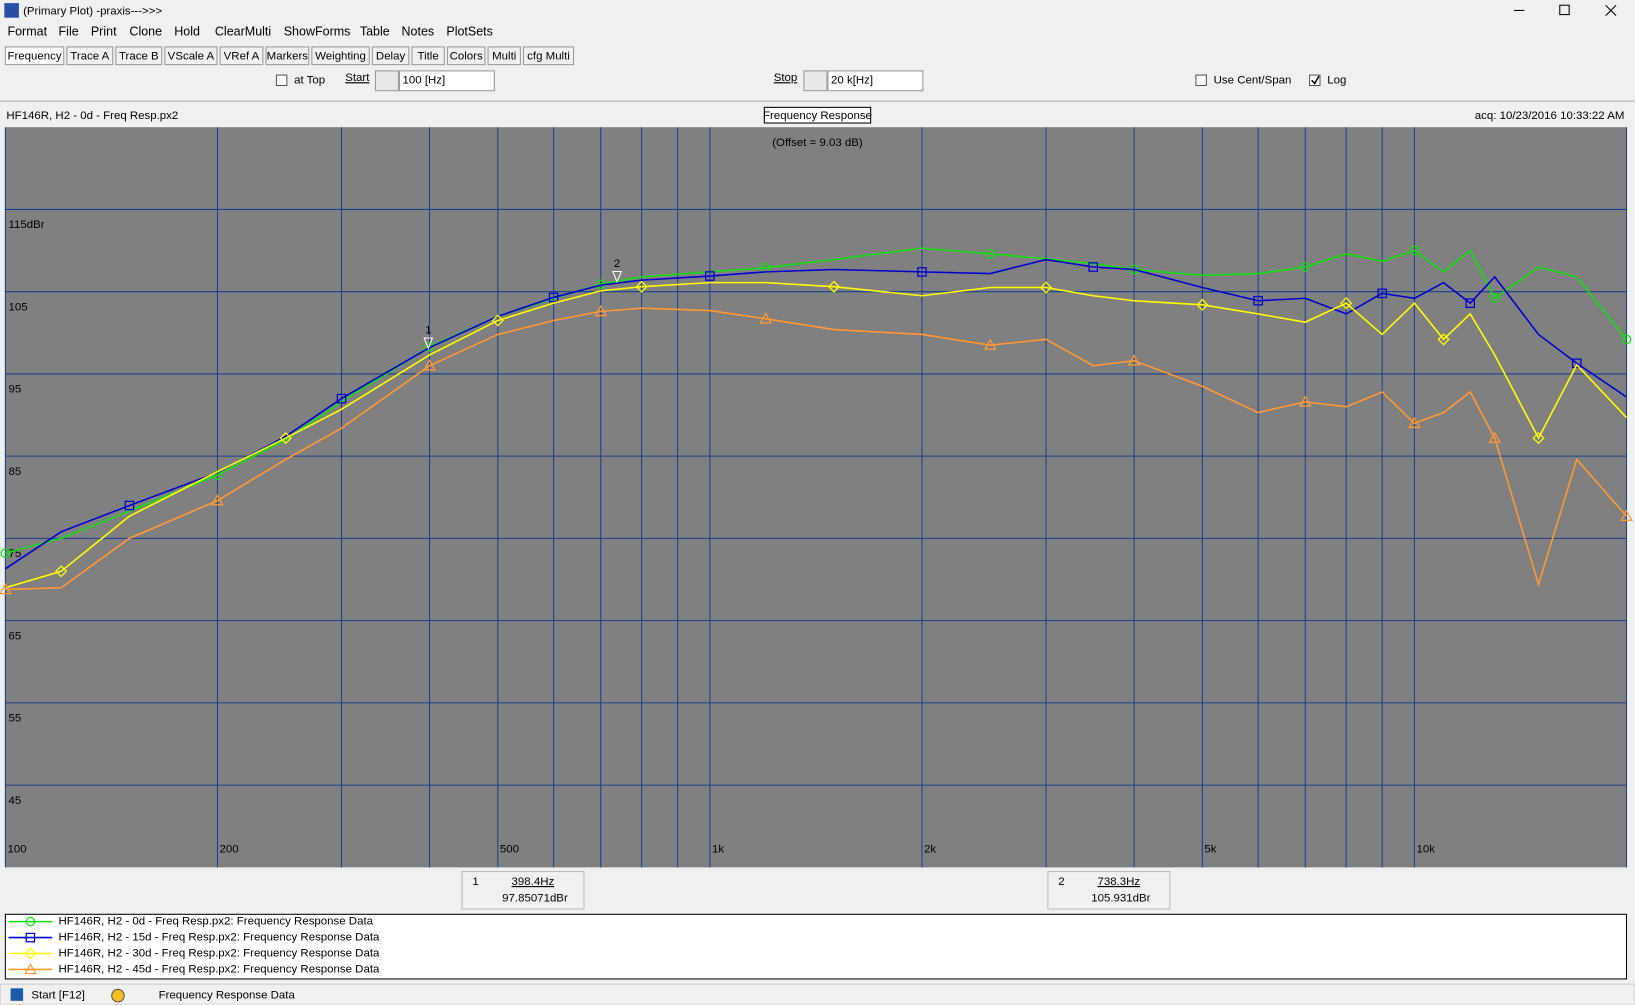 Image resolution: width=1635 pixels, height=1005 pixels. Describe the element at coordinates (475, 882) in the screenshot. I see `readout-number: 1` at that location.